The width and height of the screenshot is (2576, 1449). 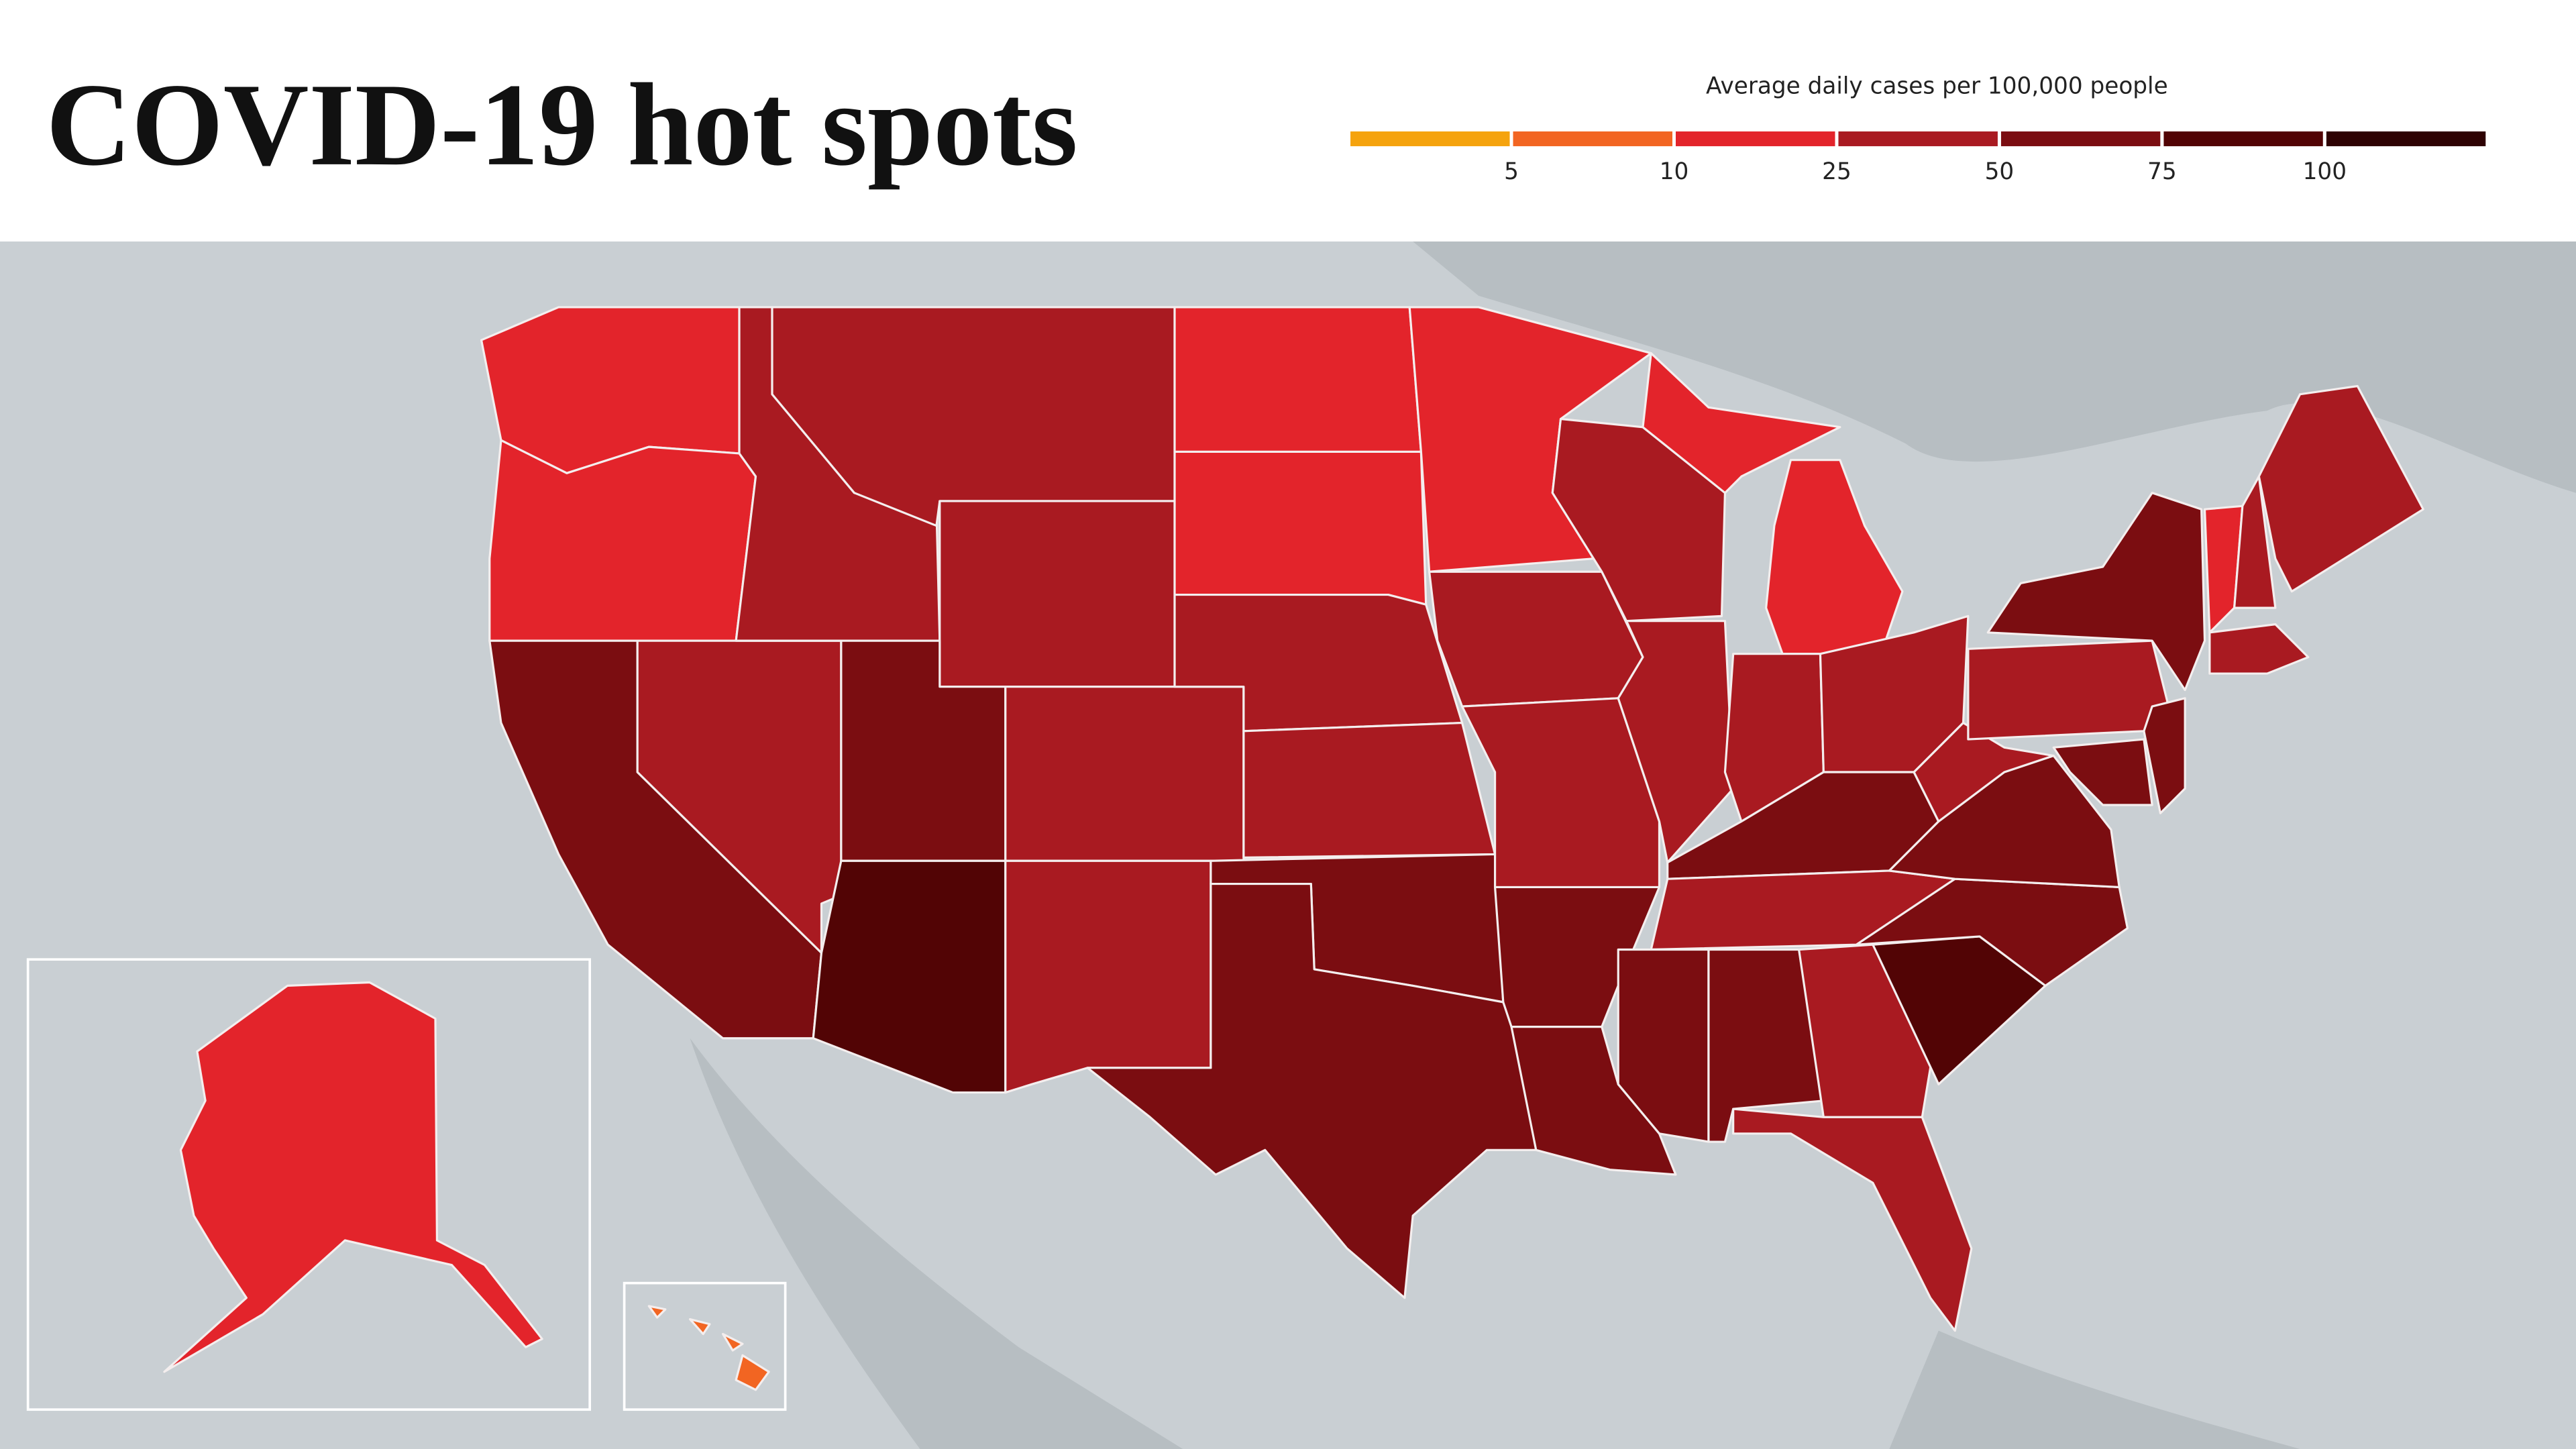 I want to click on land-mexico, so click(x=936, y=1243).